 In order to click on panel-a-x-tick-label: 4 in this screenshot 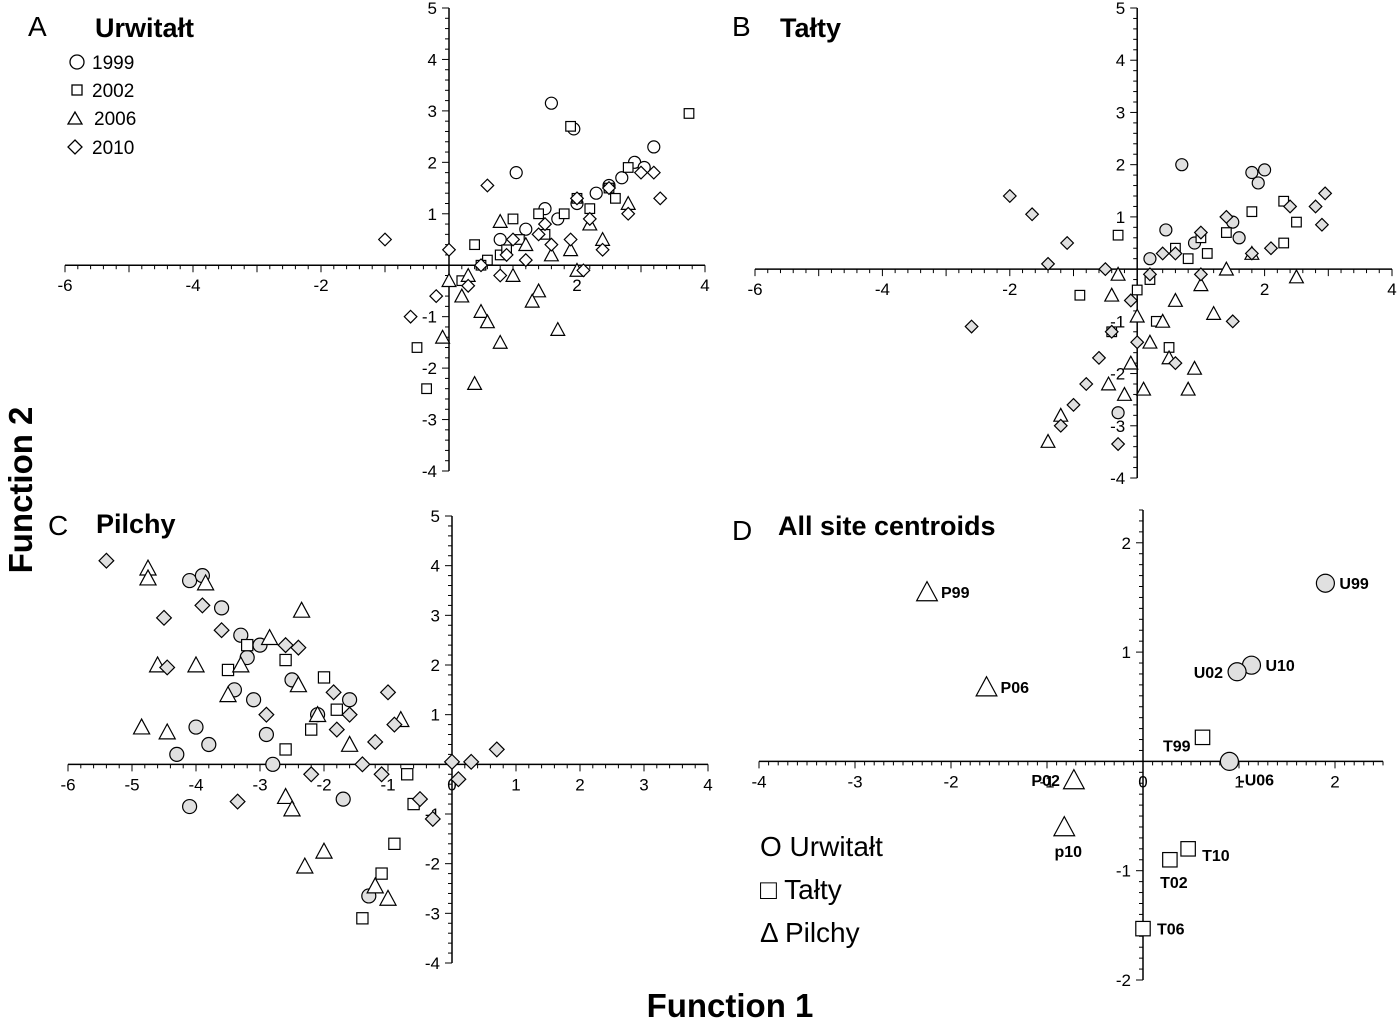, I will do `click(704, 285)`.